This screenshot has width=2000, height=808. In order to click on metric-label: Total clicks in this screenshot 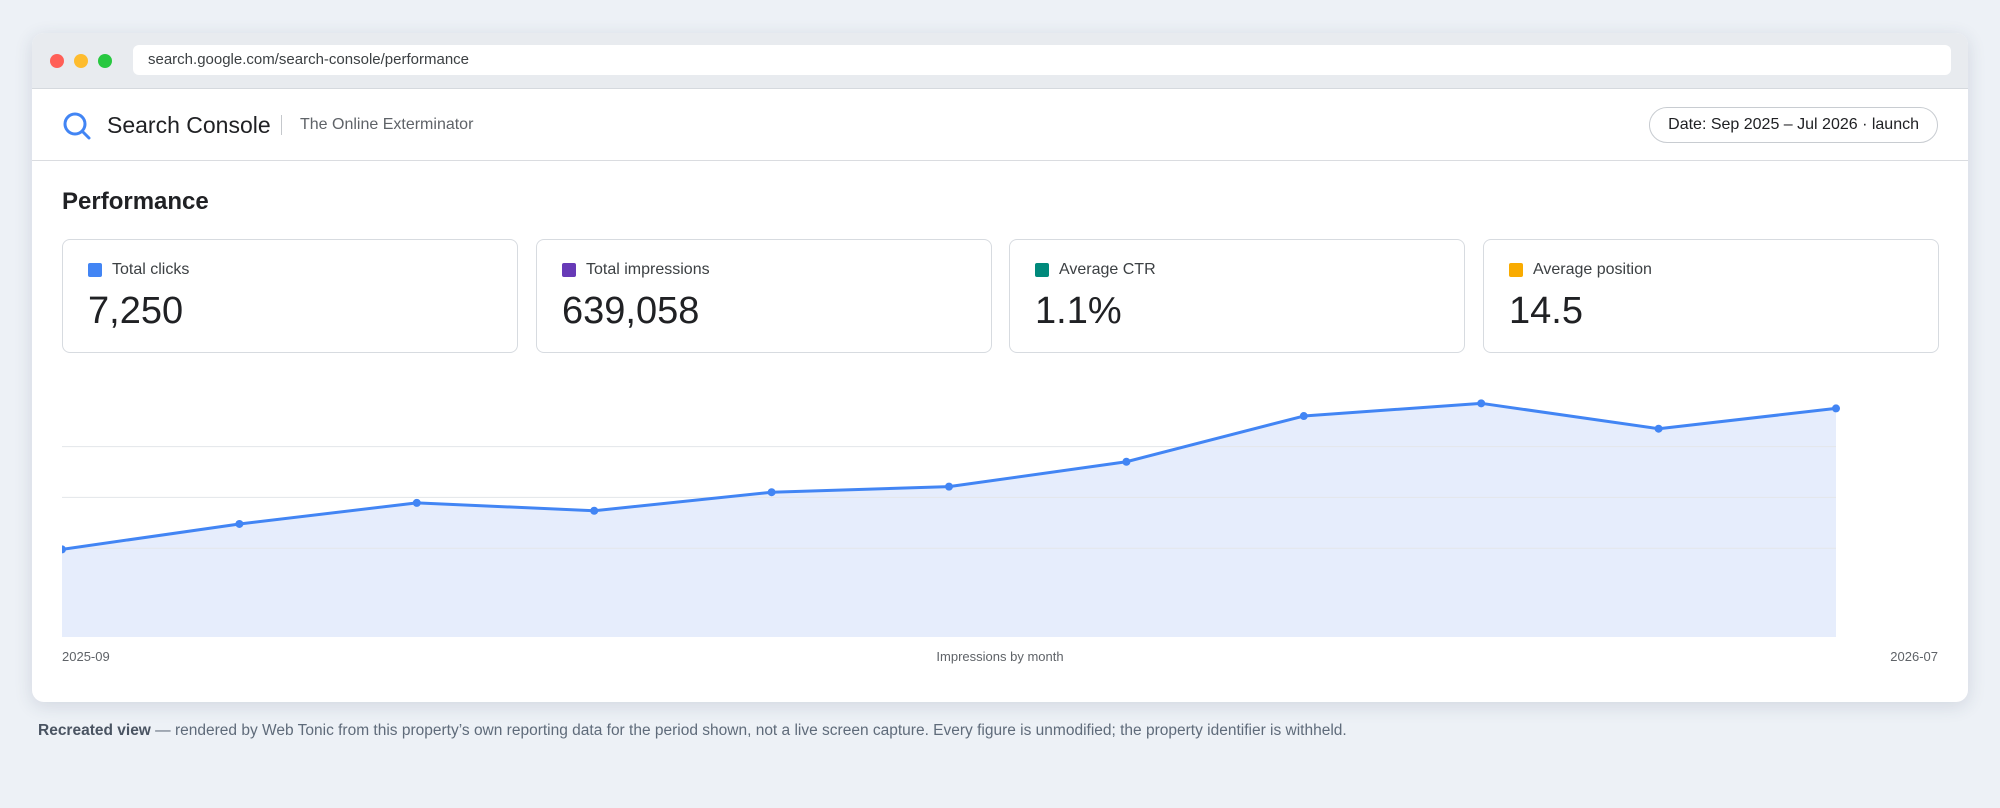, I will do `click(151, 269)`.